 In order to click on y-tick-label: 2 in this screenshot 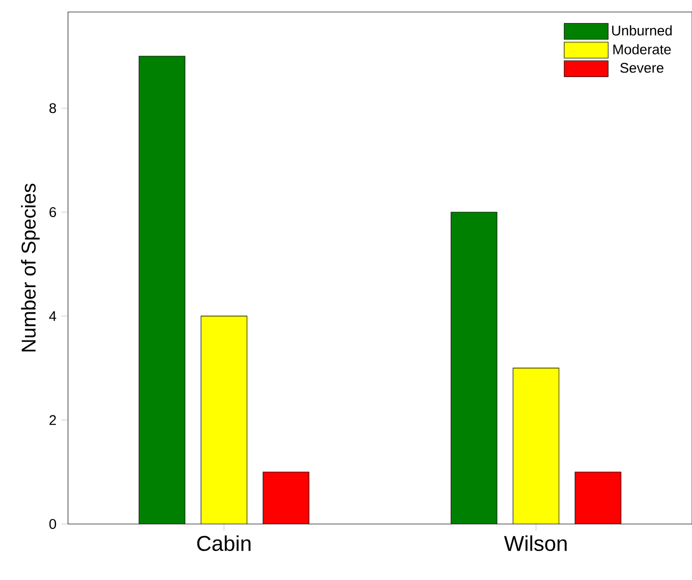, I will do `click(53, 420)`.